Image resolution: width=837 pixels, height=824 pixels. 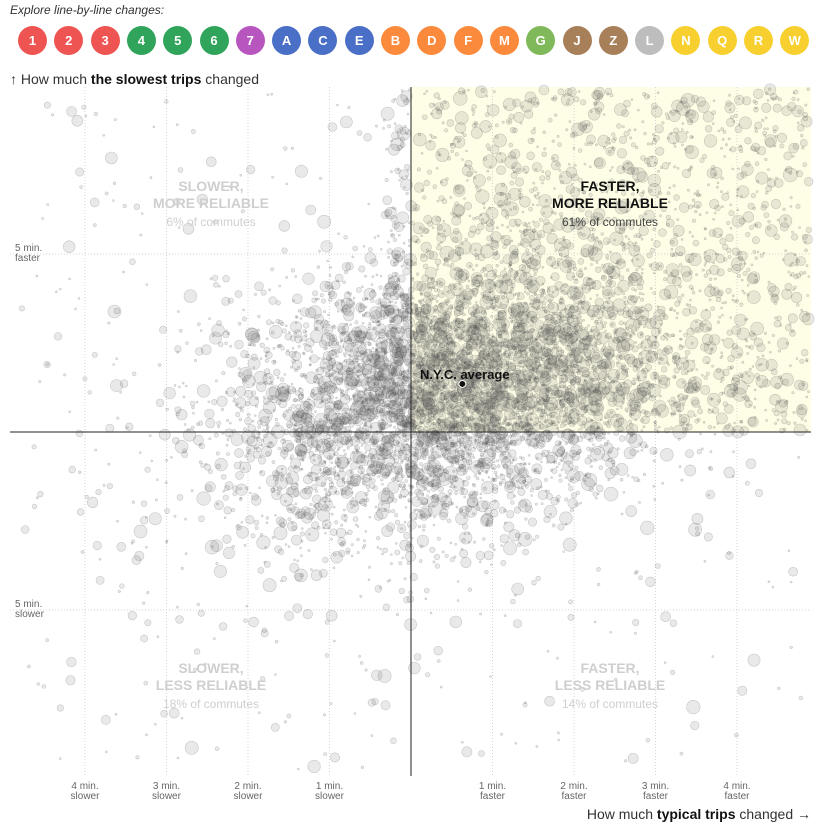 I want to click on line-button-f: F, so click(x=468, y=40).